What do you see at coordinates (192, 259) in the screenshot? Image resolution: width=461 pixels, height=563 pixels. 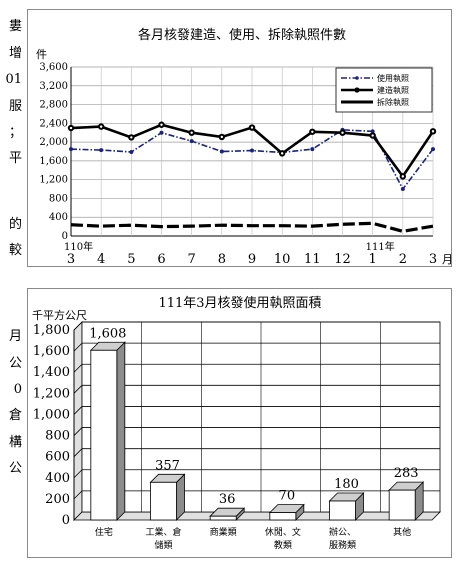 I see `line-chart-xtick-label: 7` at bounding box center [192, 259].